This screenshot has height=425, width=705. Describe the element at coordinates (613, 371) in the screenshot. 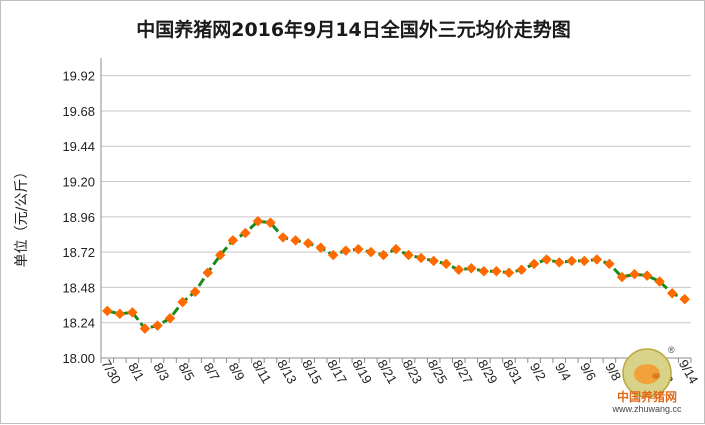

I see `x-tick-label: 9/8` at that location.